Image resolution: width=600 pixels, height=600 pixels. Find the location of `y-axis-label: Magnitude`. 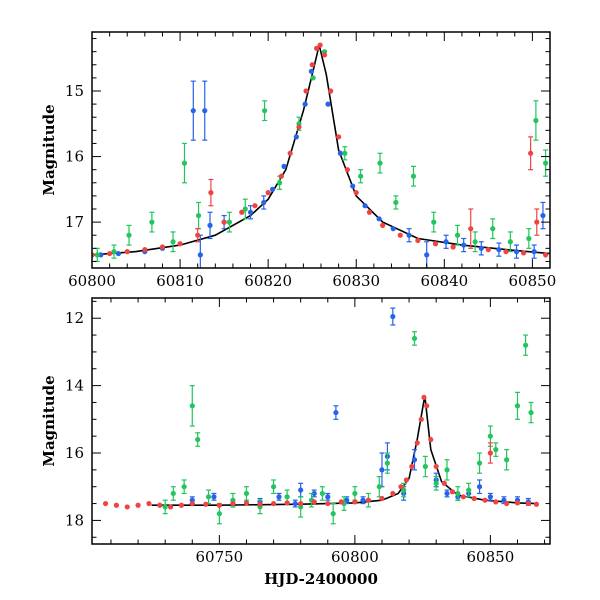

y-axis-label: Magnitude is located at coordinates (49, 149).